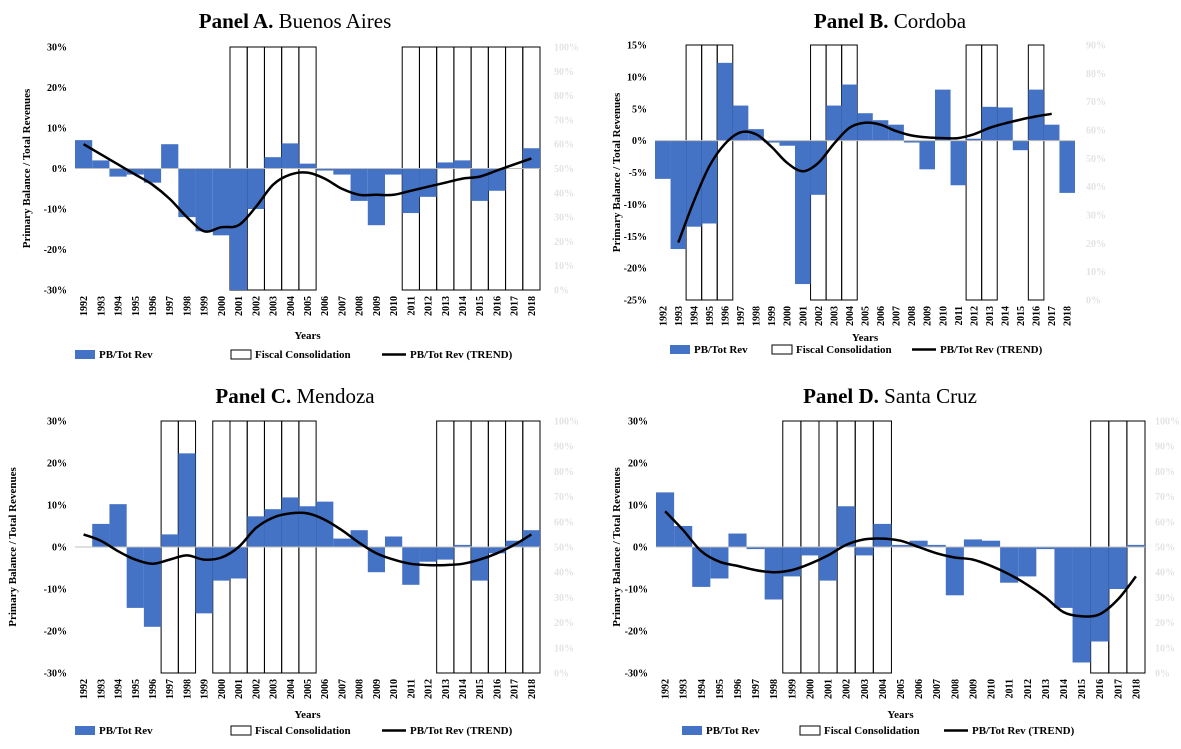  What do you see at coordinates (959, 315) in the screenshot?
I see `x-tick-label: 2011` at bounding box center [959, 315].